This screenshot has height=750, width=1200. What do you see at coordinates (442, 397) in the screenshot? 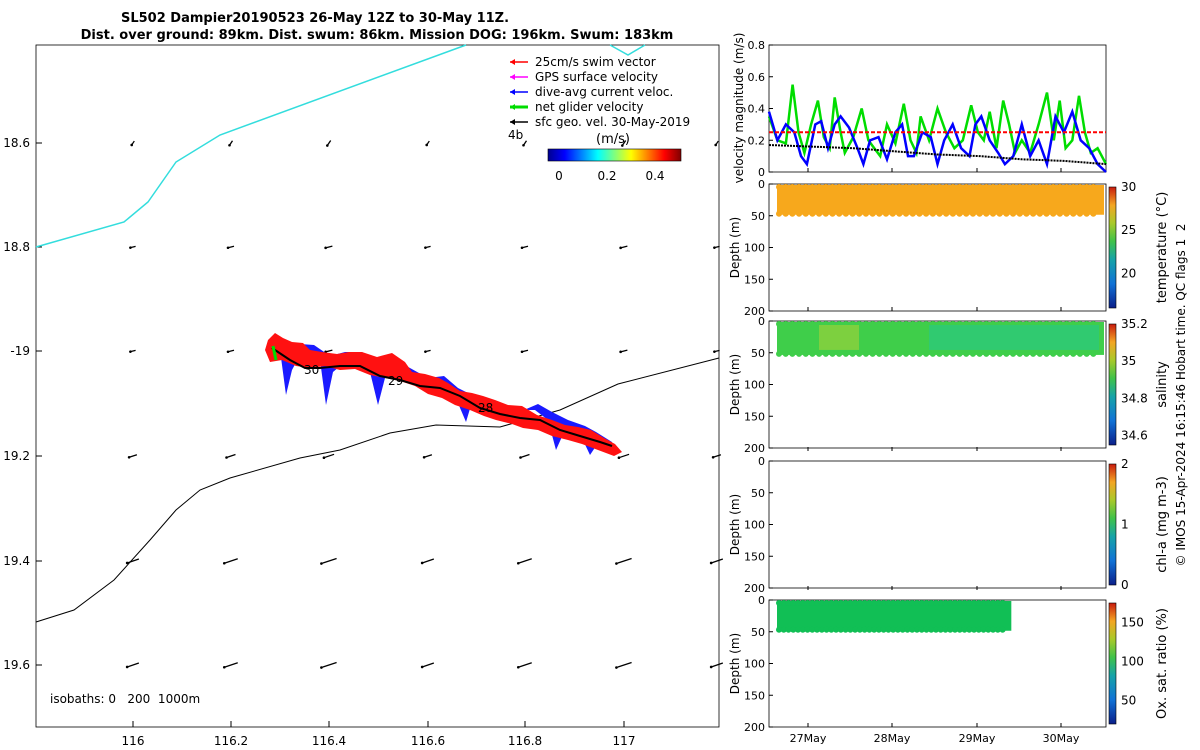
I see `net-glider-path` at bounding box center [442, 397].